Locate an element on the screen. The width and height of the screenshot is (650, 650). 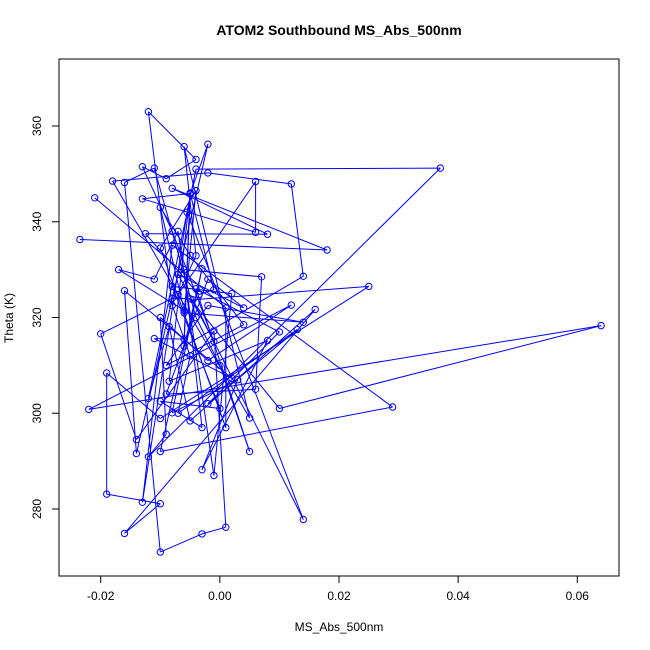
x-tick-label: 0.04 is located at coordinates (458, 596).